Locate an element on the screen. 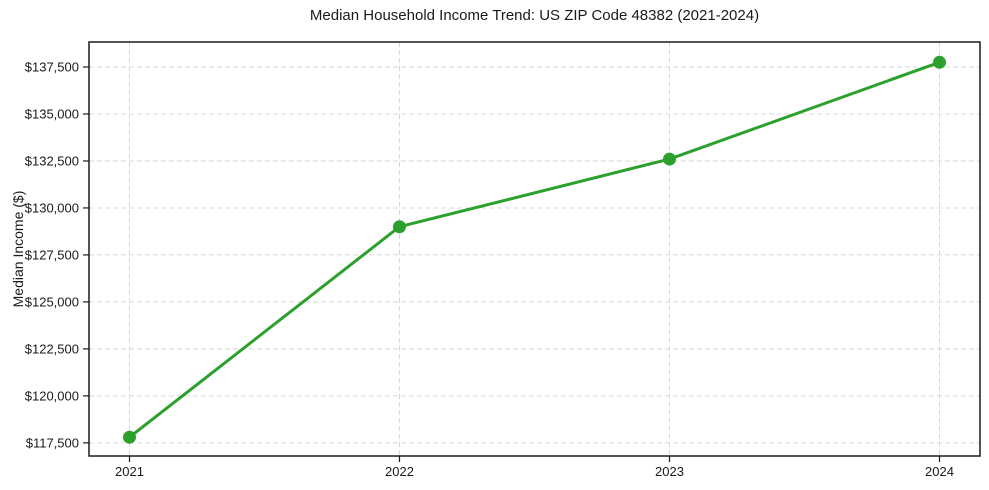 The image size is (989, 490). x-tick-label: 2023 is located at coordinates (669, 471).